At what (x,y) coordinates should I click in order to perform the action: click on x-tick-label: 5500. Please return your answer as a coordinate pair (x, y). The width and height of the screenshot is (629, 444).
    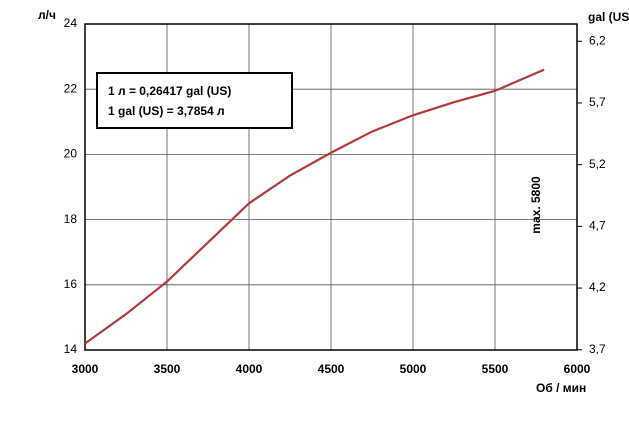
    Looking at the image, I should click on (495, 369).